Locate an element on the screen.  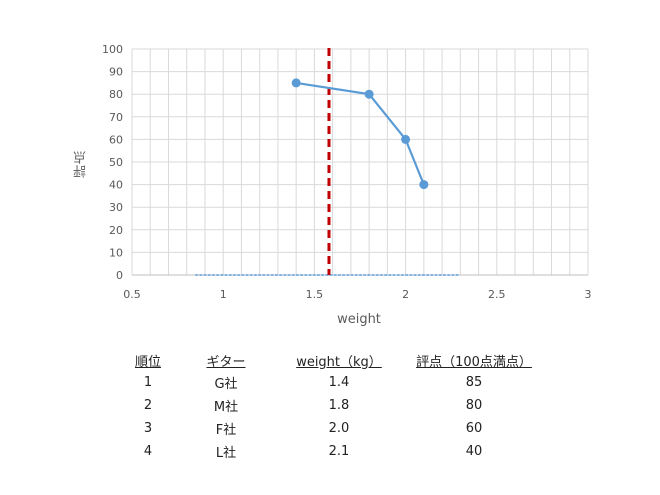
cell-guitar: L社 is located at coordinates (226, 453).